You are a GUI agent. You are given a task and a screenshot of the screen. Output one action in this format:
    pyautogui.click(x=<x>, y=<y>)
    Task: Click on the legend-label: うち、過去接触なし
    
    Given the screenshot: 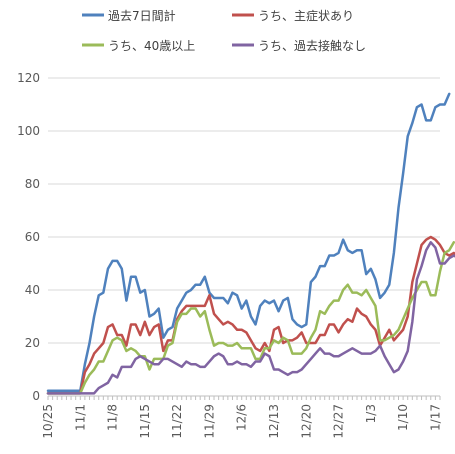 What is the action you would take?
    pyautogui.click(x=312, y=45)
    